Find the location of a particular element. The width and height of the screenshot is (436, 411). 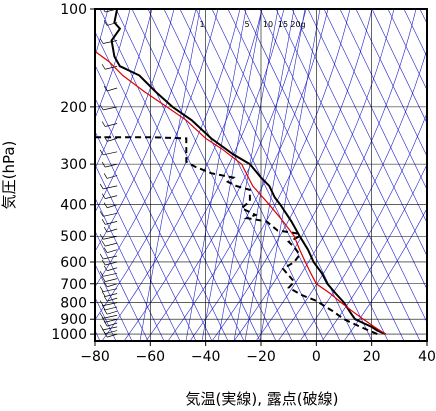

mixing-ratio-label: 5 is located at coordinates (246, 24).